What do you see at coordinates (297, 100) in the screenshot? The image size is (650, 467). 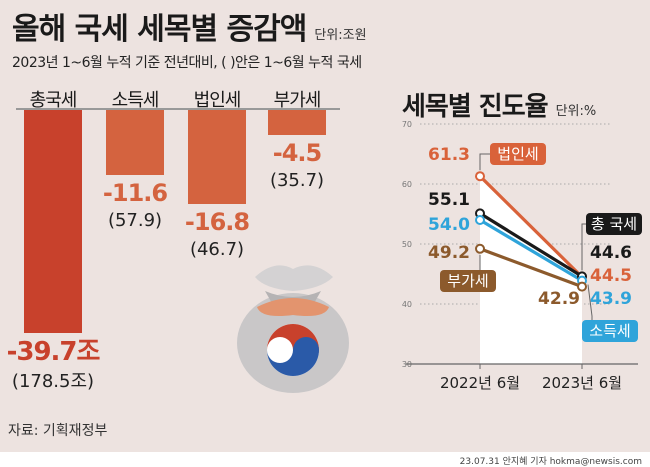 I see `bar-category-label: 부가세` at bounding box center [297, 100].